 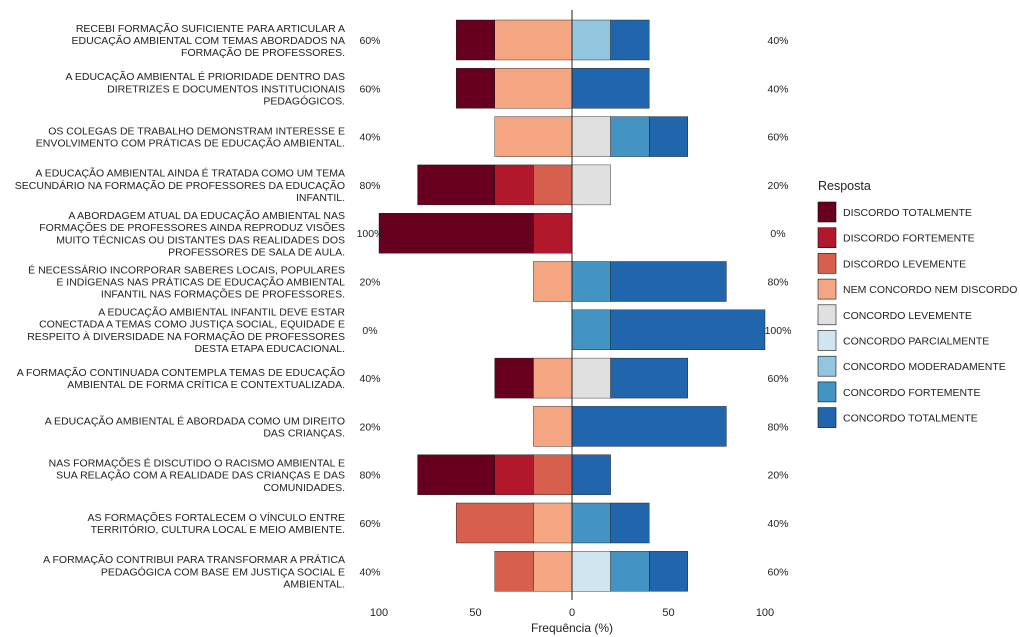 What do you see at coordinates (369, 331) in the screenshot?
I see `left-percent: 0%` at bounding box center [369, 331].